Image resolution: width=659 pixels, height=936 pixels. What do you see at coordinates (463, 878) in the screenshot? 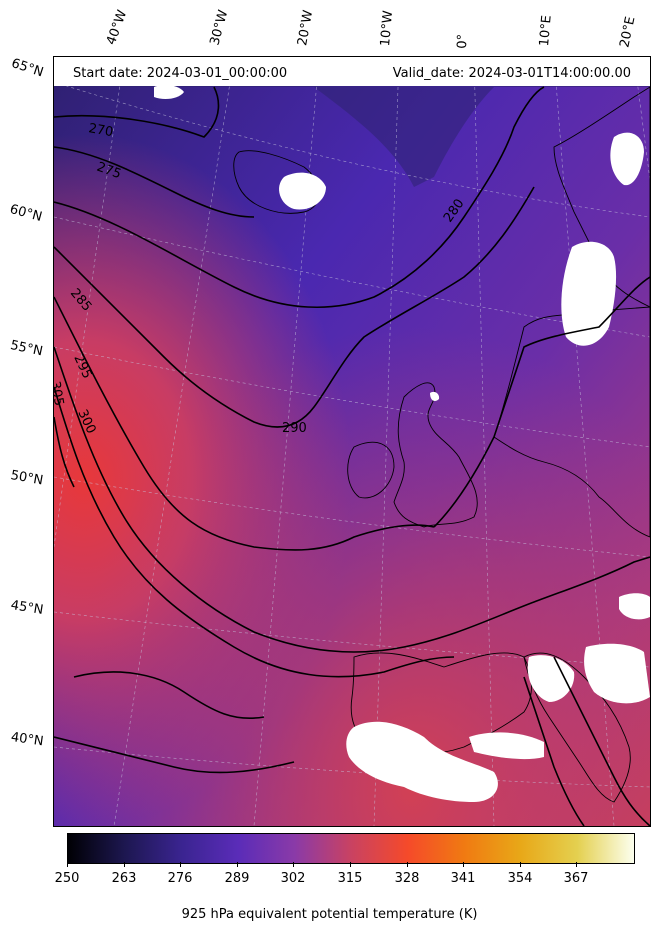
I see `colorbar-tick-label: 341` at bounding box center [463, 878].